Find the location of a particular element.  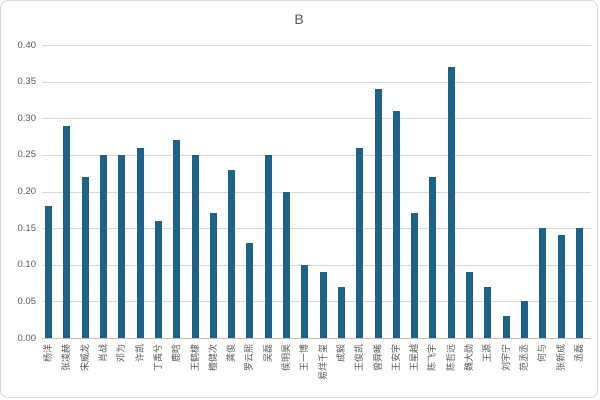

y-tick-label: 0.20 is located at coordinates (27, 191).